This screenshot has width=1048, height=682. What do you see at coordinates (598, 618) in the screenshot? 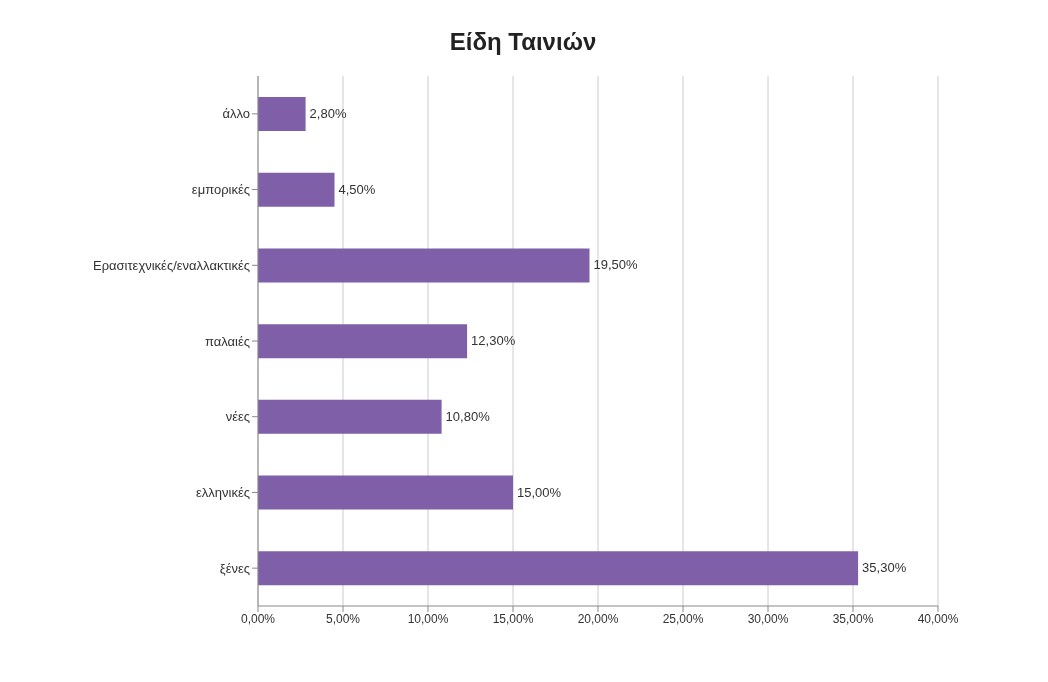
I see `x-tick-label: 20,00%` at bounding box center [598, 618].